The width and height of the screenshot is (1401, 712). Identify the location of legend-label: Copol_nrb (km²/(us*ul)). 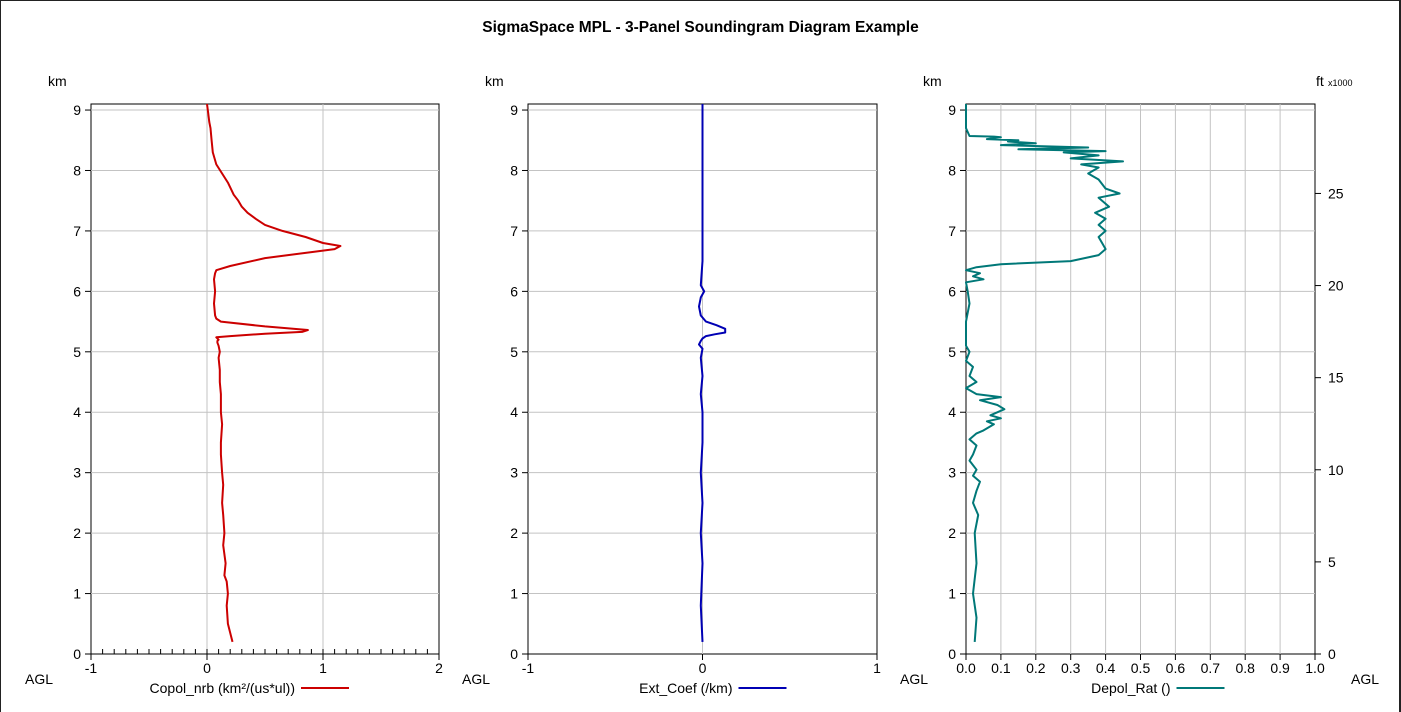
(222, 688).